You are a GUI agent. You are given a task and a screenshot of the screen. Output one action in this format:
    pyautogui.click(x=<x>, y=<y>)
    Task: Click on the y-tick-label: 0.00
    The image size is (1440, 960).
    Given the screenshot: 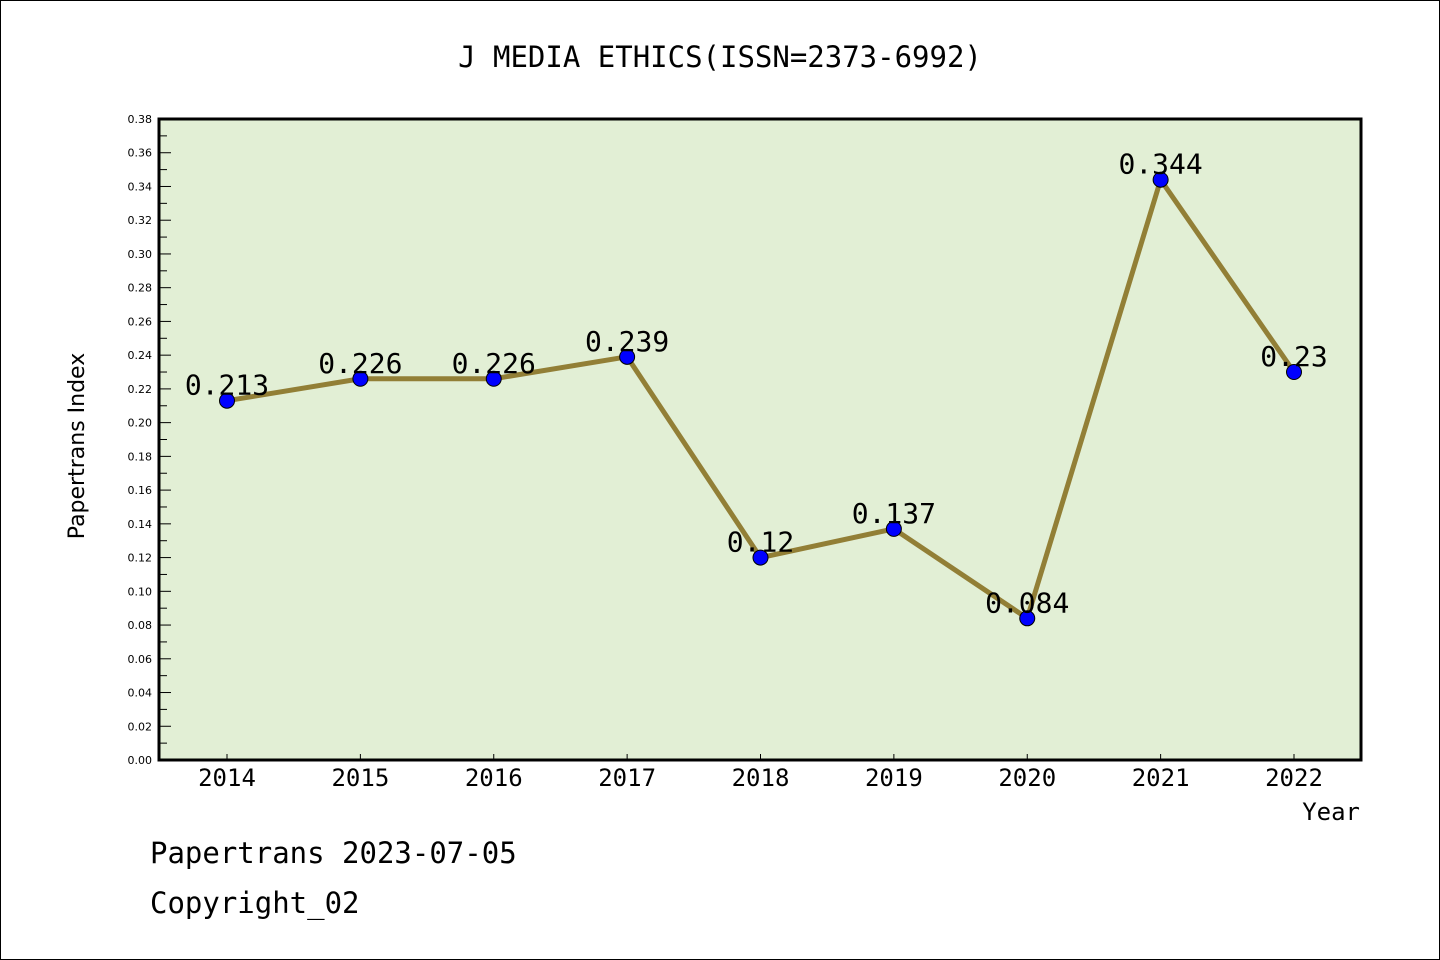 What is the action you would take?
    pyautogui.click(x=140, y=760)
    